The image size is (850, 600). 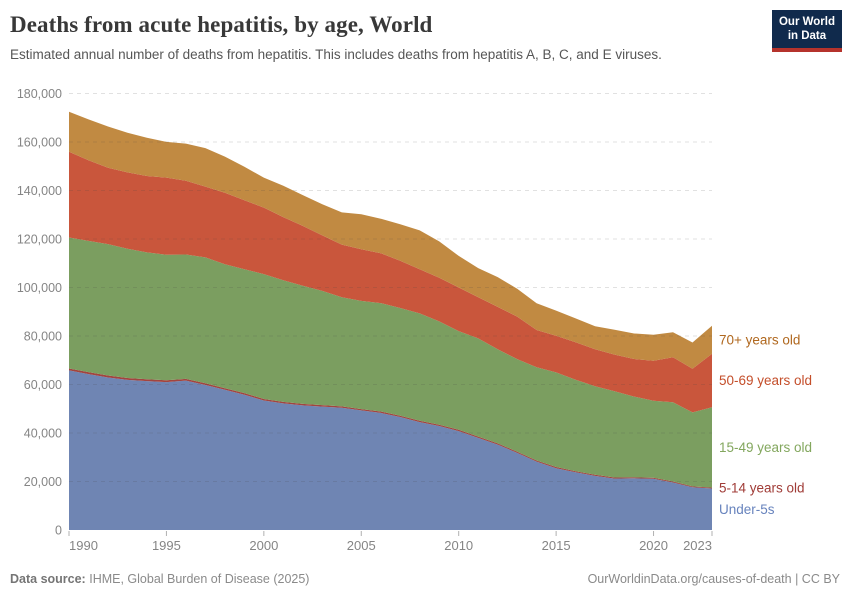 I want to click on y-axis-tick-label: 0, so click(x=58, y=531).